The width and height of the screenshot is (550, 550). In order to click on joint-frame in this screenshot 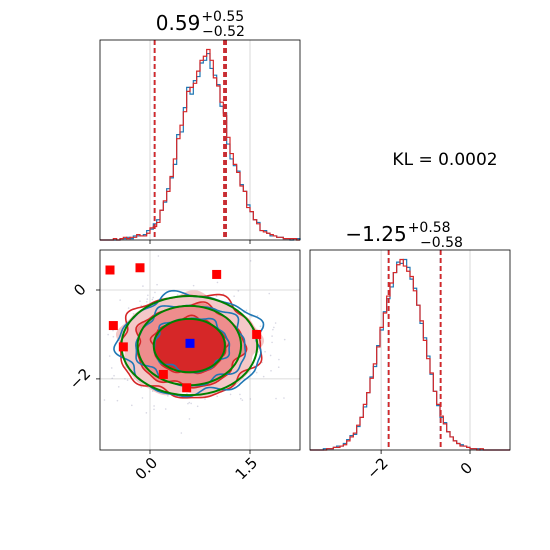, I will do `click(200, 350)`.